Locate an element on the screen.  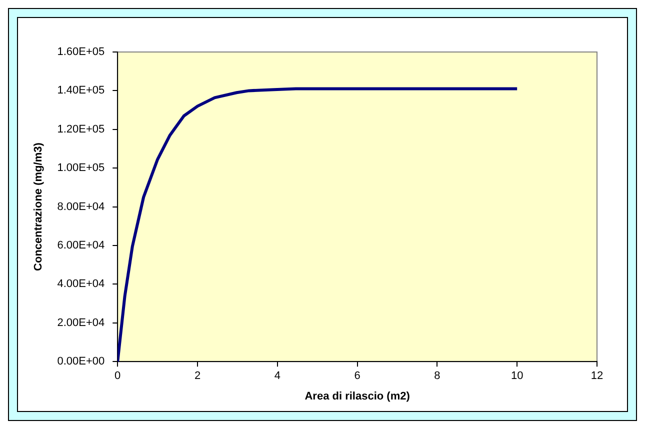
x-tick-label: 2 is located at coordinates (197, 376).